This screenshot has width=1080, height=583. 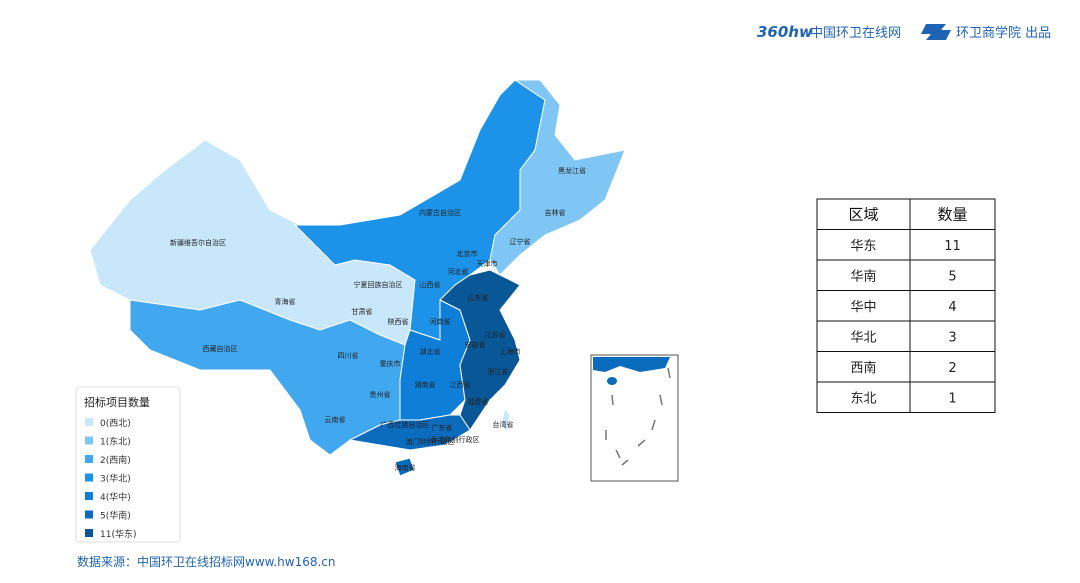 I want to click on province-label: 江西省, so click(x=460, y=384).